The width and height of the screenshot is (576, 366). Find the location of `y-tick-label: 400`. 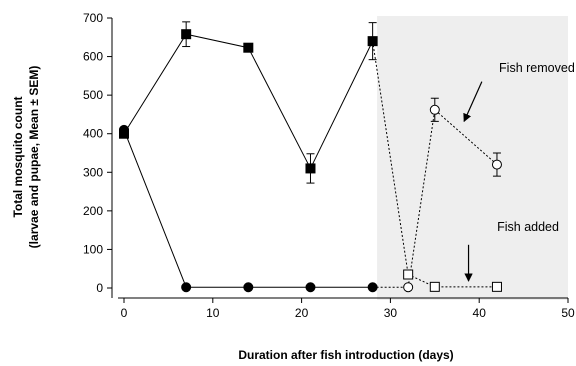

y-tick-label: 400 is located at coordinates (93, 134).